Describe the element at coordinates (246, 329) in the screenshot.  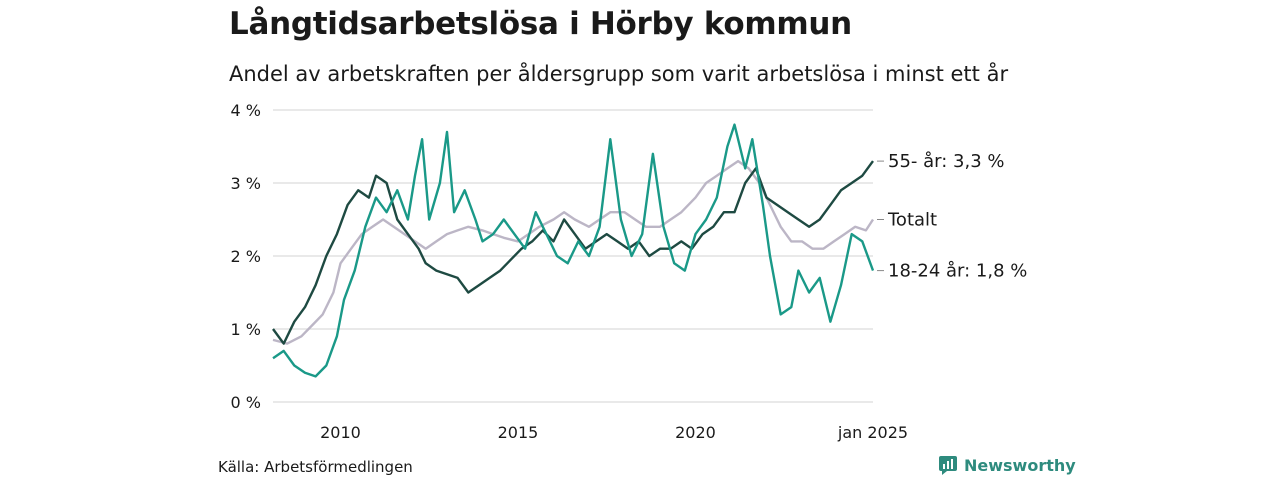
I see `y-tick-label: 1 %` at that location.